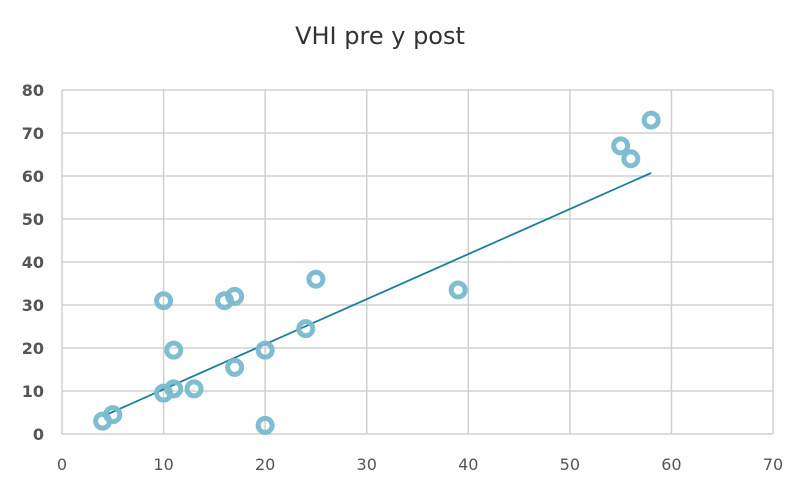 Image resolution: width=800 pixels, height=495 pixels. I want to click on y-tick-label: 70, so click(33, 133).